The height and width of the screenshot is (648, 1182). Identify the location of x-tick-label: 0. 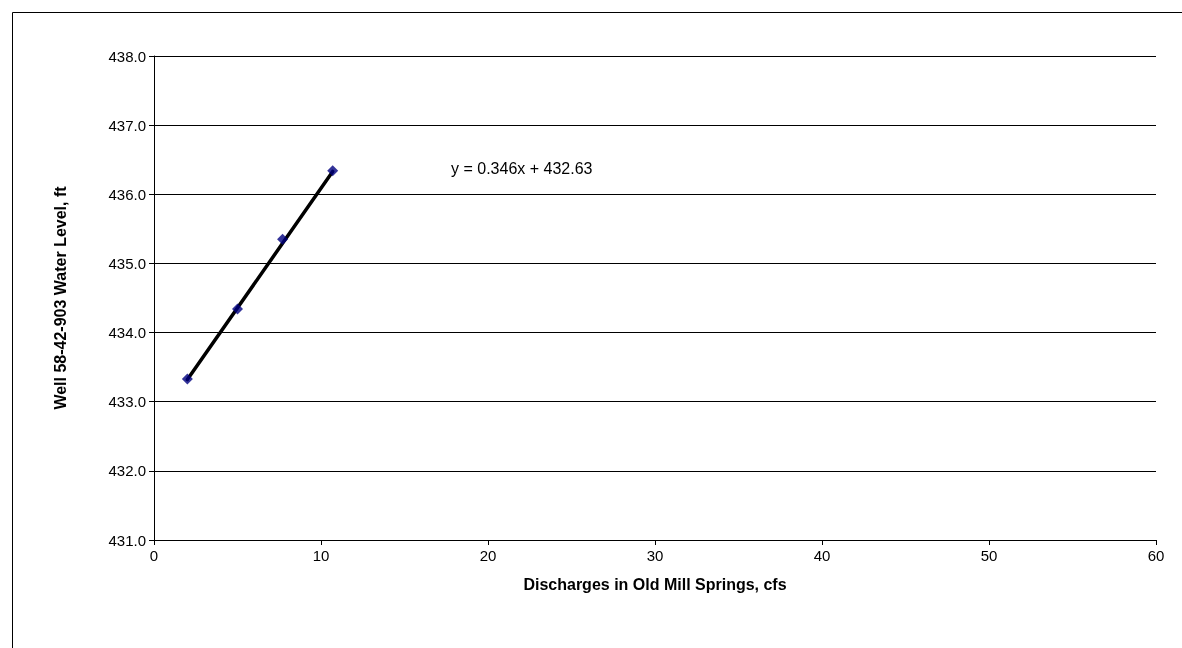
(154, 555).